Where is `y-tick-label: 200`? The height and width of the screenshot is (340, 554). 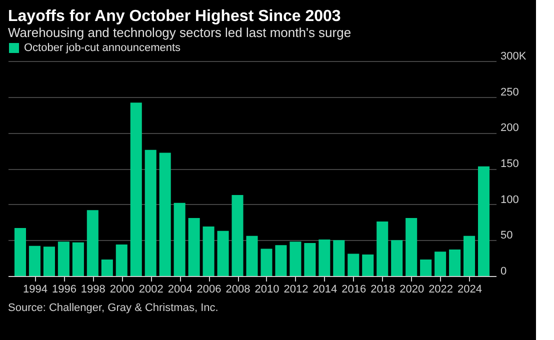 y-tick-label: 200 is located at coordinates (509, 128).